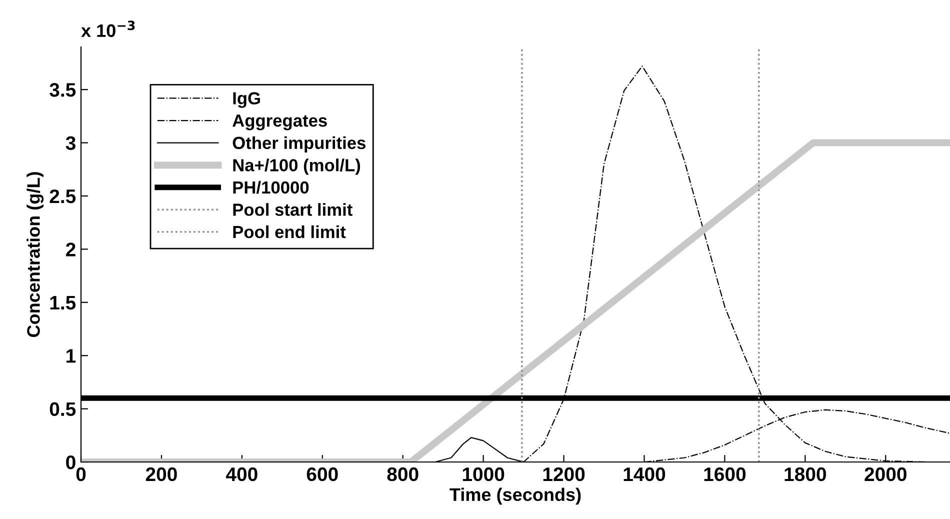 The image size is (950, 519). I want to click on legend-label: IgG, so click(246, 100).